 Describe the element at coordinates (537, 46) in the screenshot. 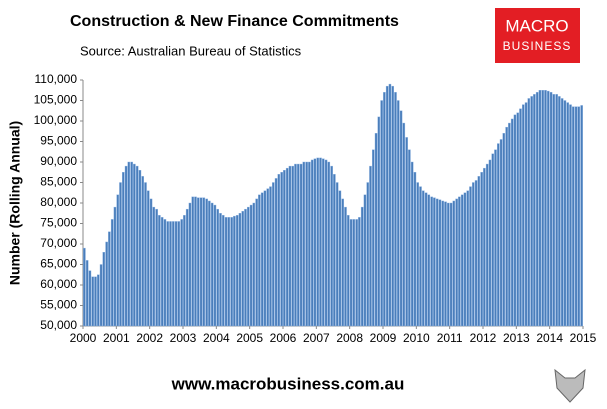

I see `brand-text: BUSINESS` at that location.